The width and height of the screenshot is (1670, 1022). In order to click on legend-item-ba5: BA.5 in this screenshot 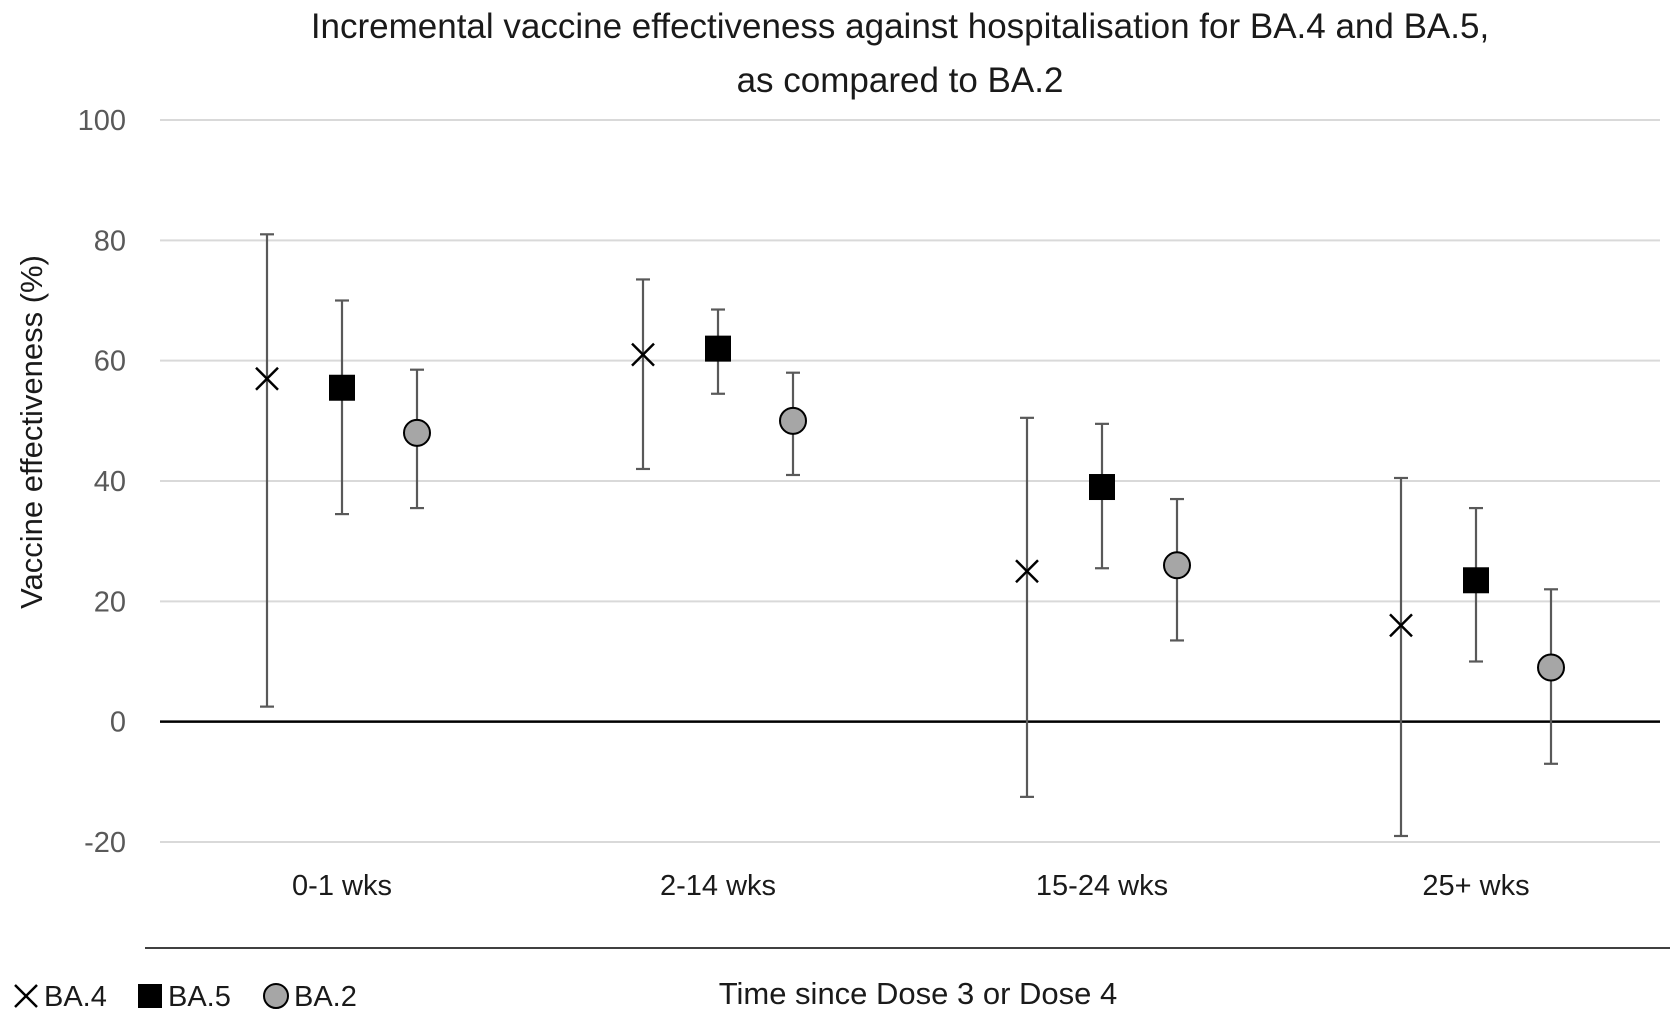, I will do `click(184, 997)`.